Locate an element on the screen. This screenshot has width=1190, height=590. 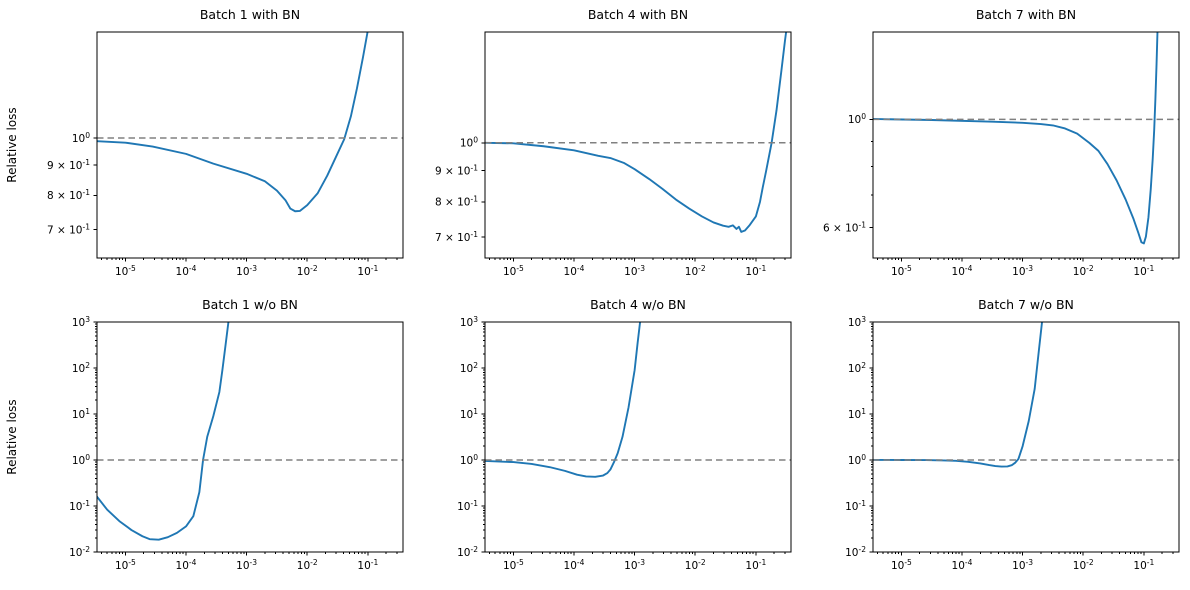
subplot-batch-1-w-o-bn: 10⁻⁵ 10⁻⁴ 10⁻³ 10⁻² 10⁻¹ 10³ 10² 10¹ 10⁰ 10⁻¹ 10⁻² is located at coordinates (236, 443).